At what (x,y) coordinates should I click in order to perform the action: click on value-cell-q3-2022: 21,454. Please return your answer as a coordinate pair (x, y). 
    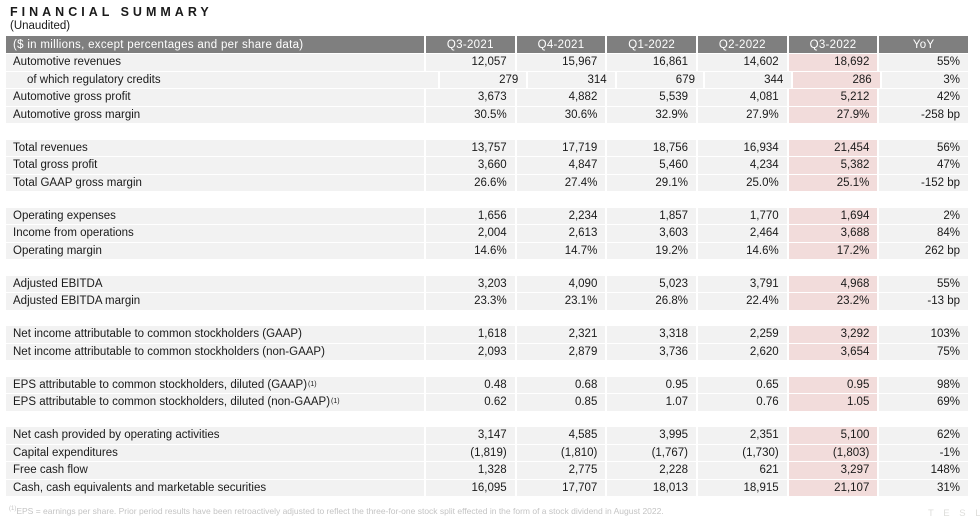
    Looking at the image, I should click on (833, 147).